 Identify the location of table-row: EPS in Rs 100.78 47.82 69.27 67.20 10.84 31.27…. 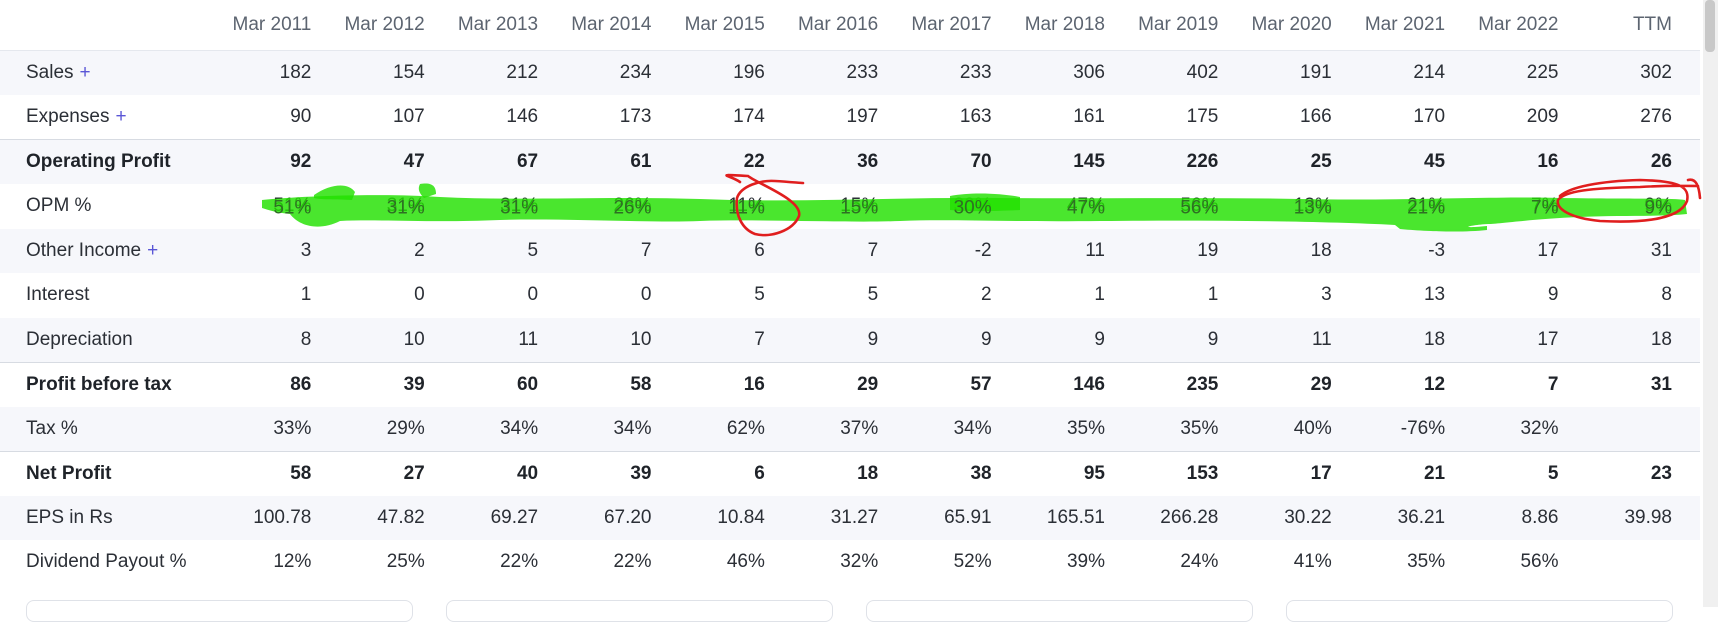
(850, 517).